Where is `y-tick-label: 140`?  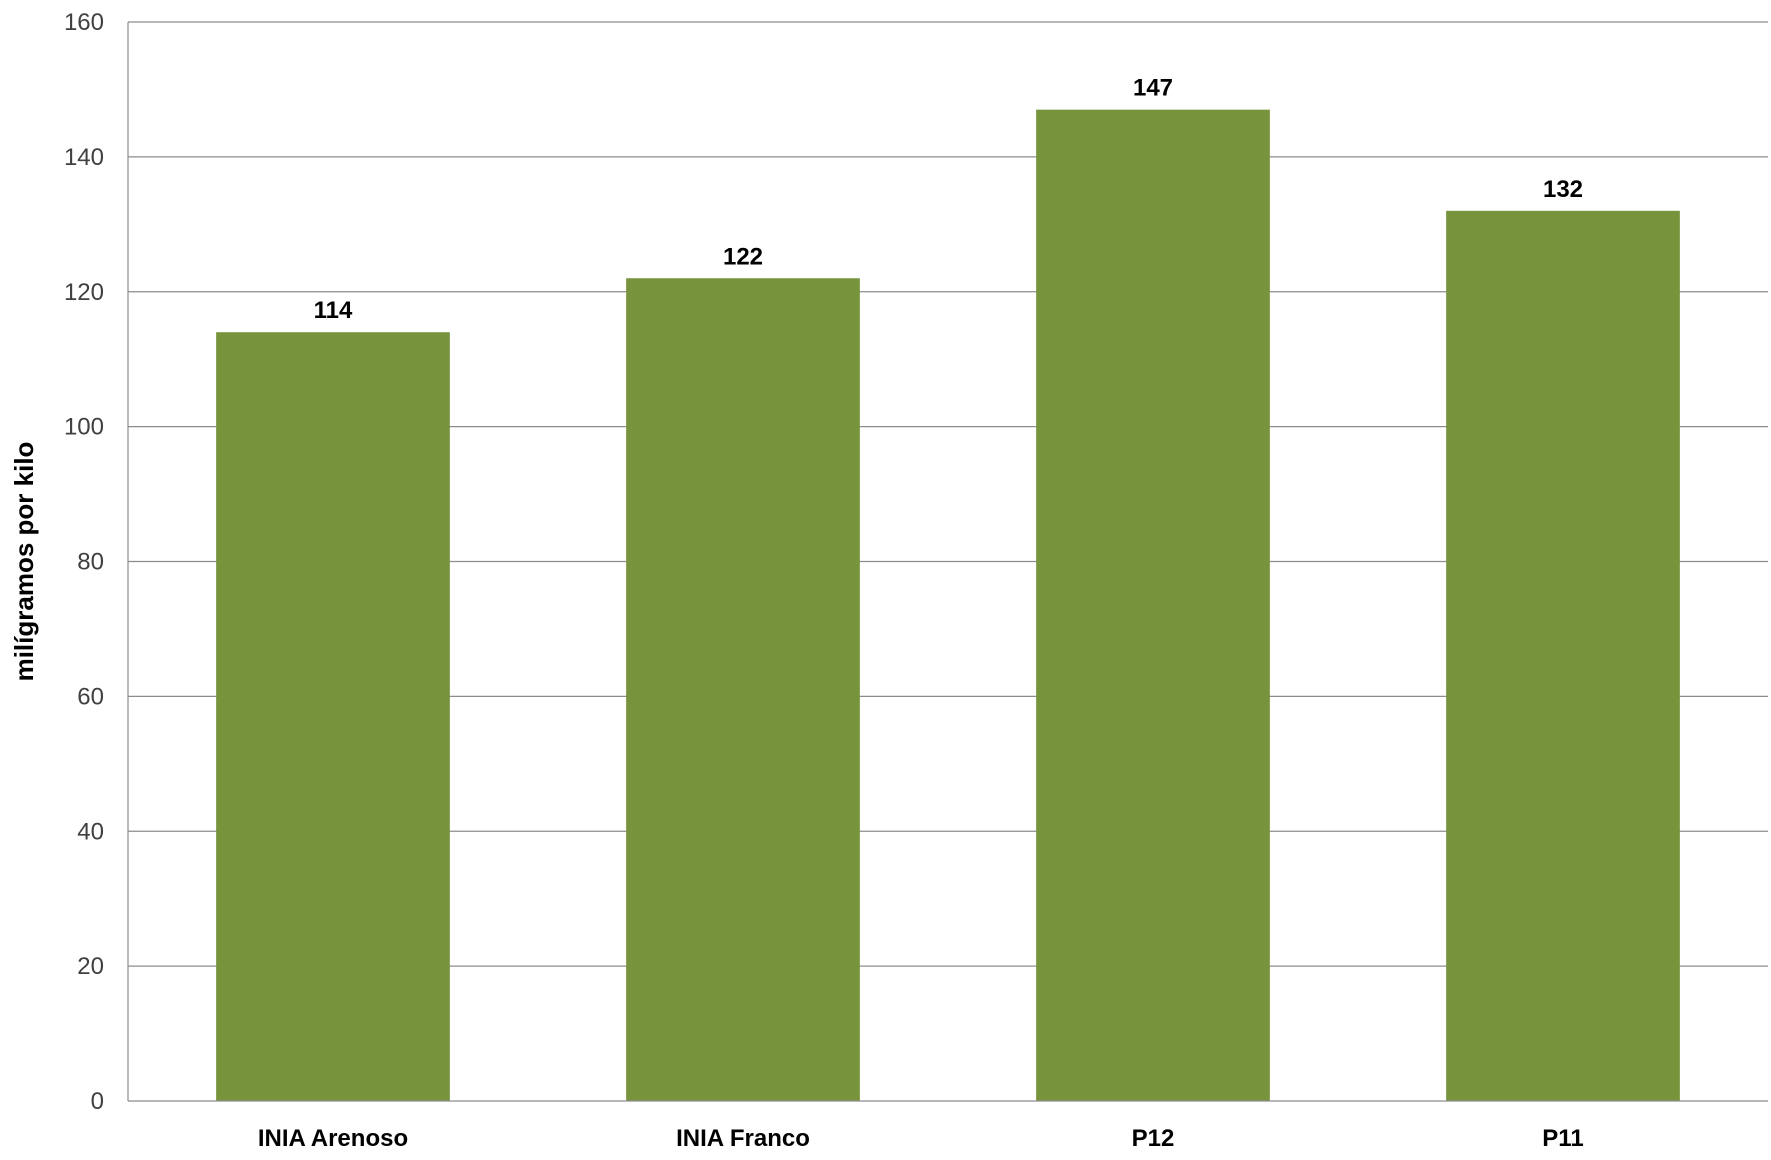 y-tick-label: 140 is located at coordinates (84, 157).